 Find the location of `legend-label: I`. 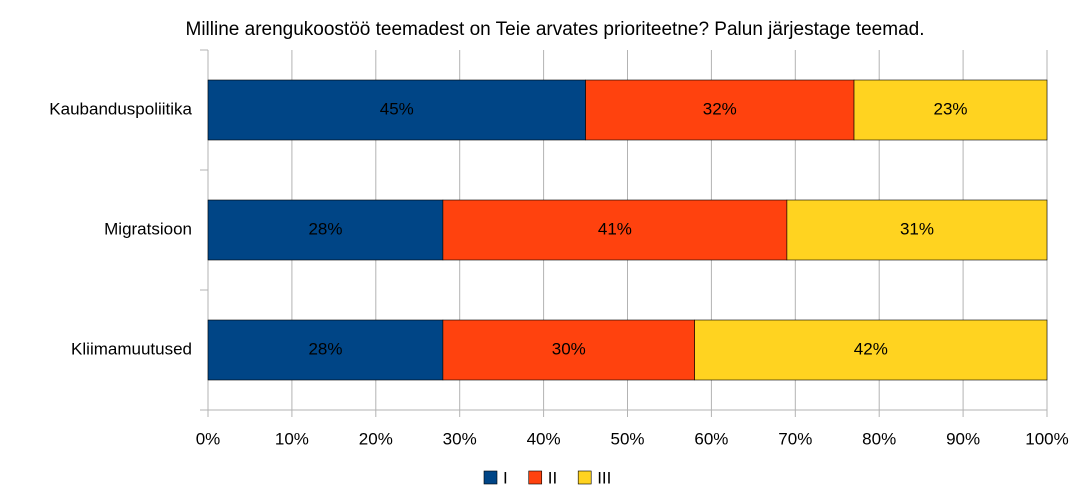

legend-label: I is located at coordinates (505, 477).